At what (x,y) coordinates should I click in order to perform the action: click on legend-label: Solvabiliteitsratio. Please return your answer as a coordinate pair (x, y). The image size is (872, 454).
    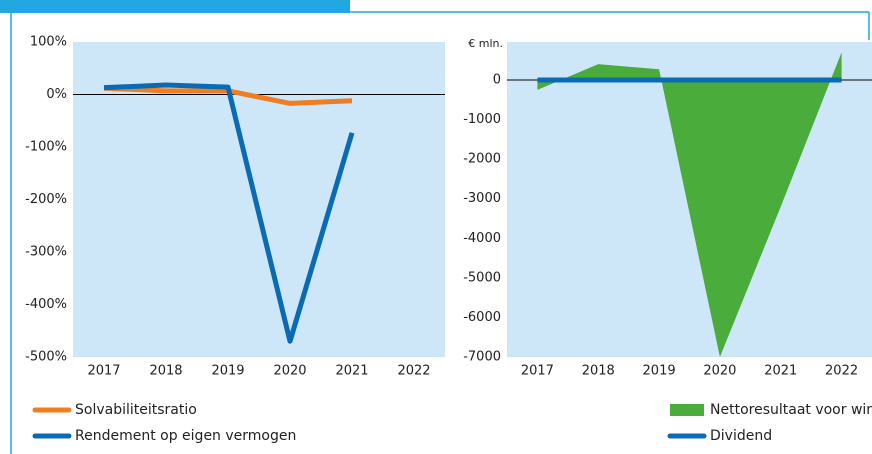
    Looking at the image, I should click on (136, 410).